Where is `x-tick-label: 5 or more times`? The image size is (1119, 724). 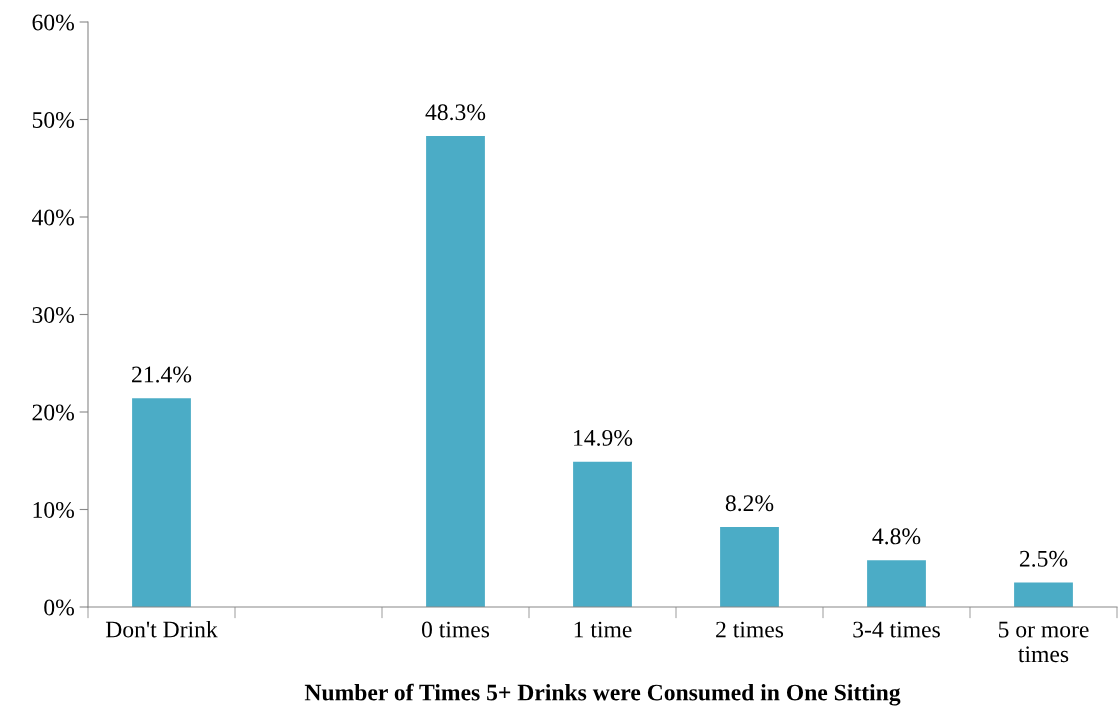 x-tick-label: 5 or more times is located at coordinates (1043, 642).